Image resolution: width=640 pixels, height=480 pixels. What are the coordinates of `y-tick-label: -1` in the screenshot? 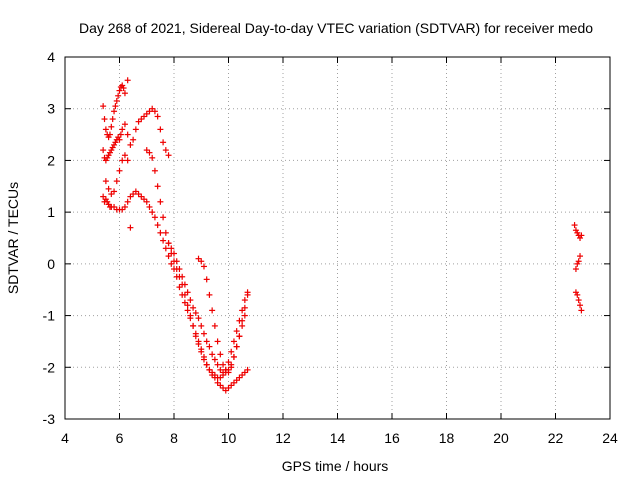 It's located at (49, 316).